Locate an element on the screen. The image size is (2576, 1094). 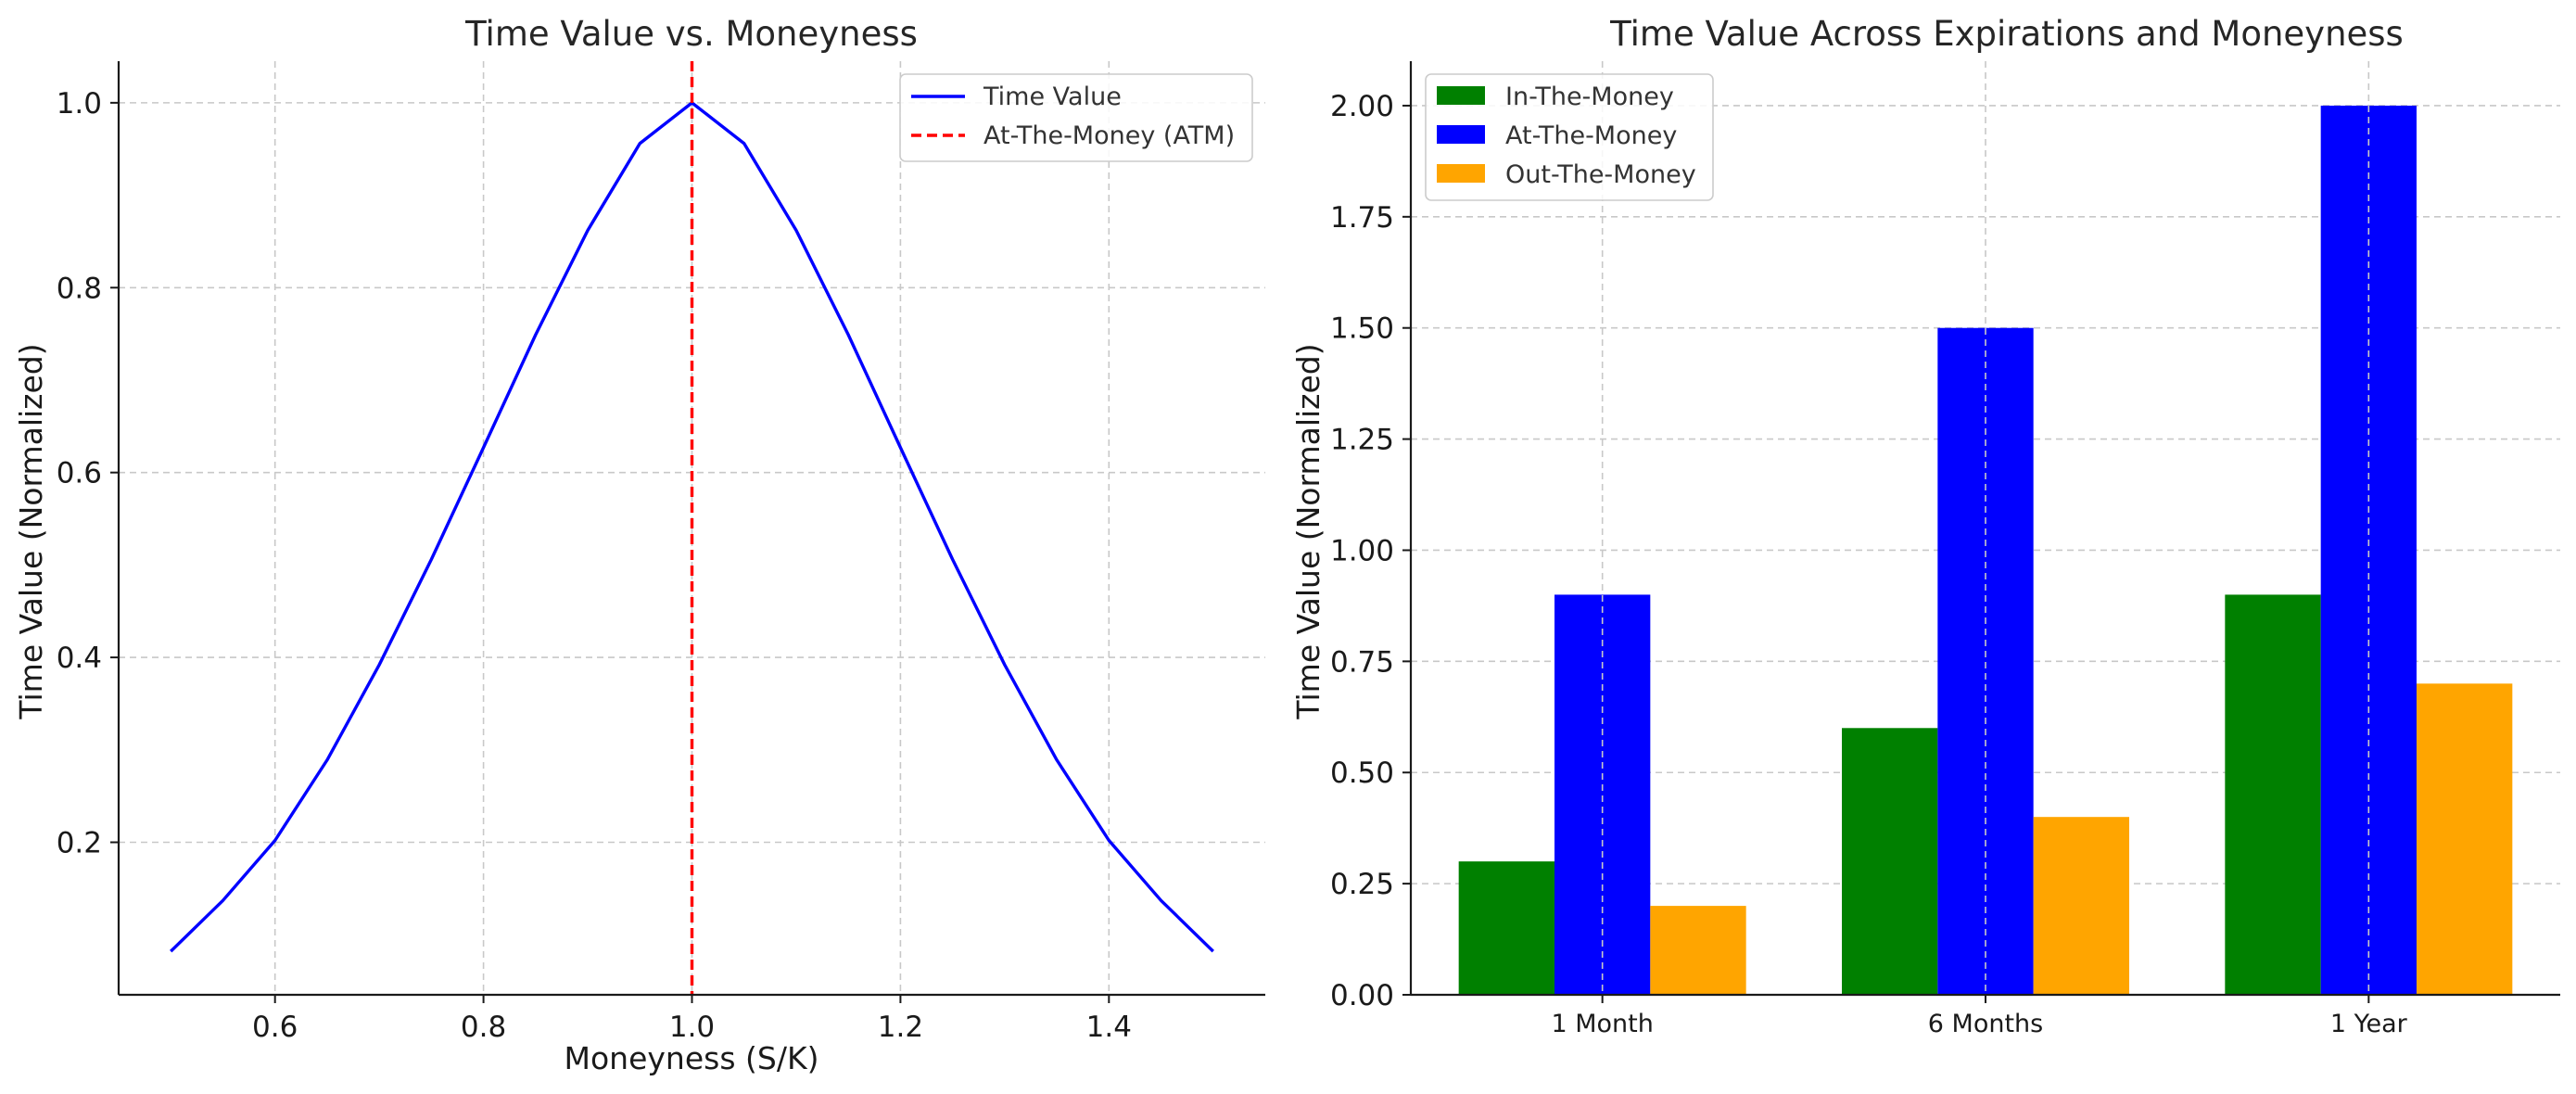
x-tick-label: 0.8 is located at coordinates (483, 1027).